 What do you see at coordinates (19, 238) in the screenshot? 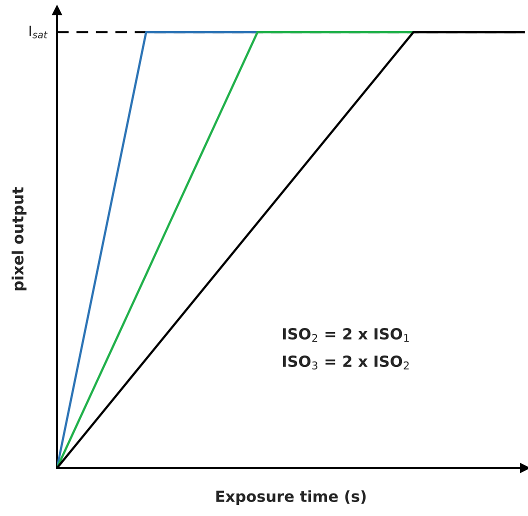
I see `y-axis-title: pixel output` at bounding box center [19, 238].